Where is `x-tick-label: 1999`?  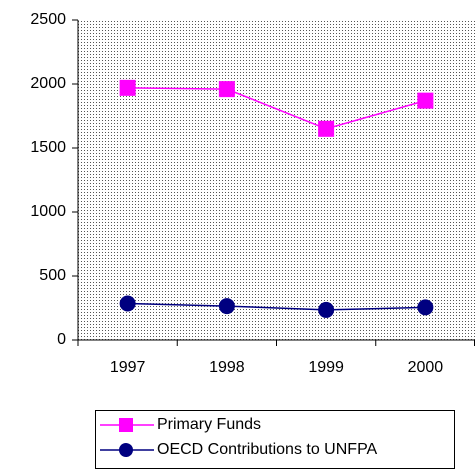
x-tick-label: 1999 is located at coordinates (326, 367).